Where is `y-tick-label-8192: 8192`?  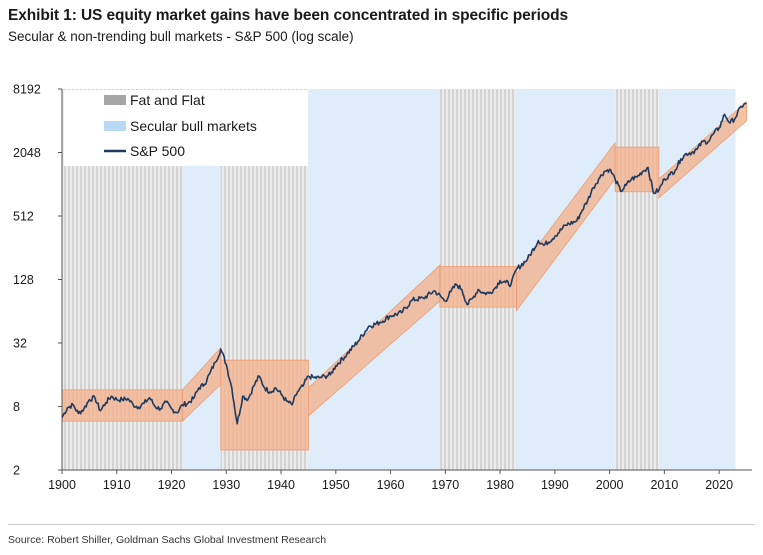 y-tick-label-8192: 8192 is located at coordinates (27, 90).